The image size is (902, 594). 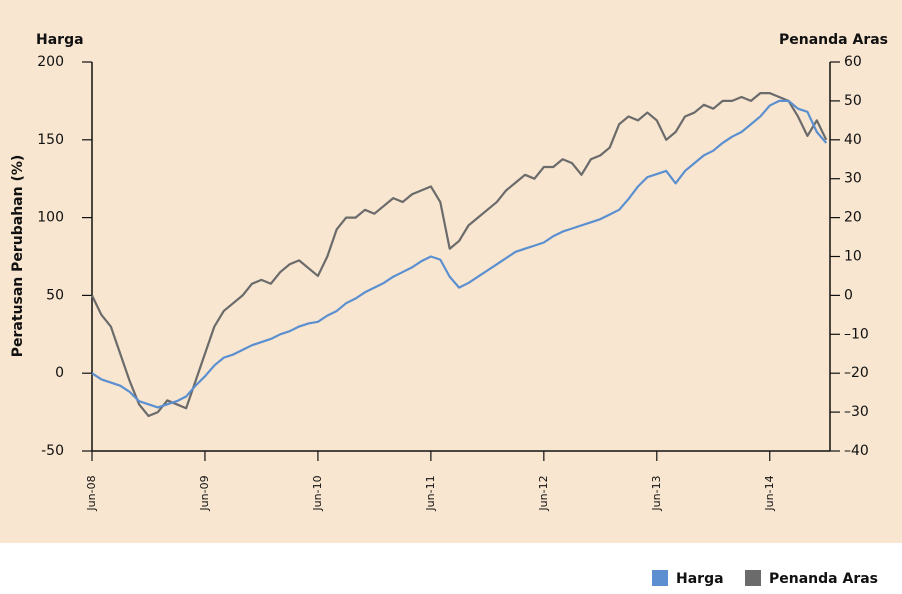 What do you see at coordinates (700, 579) in the screenshot?
I see `legend-label: Harga` at bounding box center [700, 579].